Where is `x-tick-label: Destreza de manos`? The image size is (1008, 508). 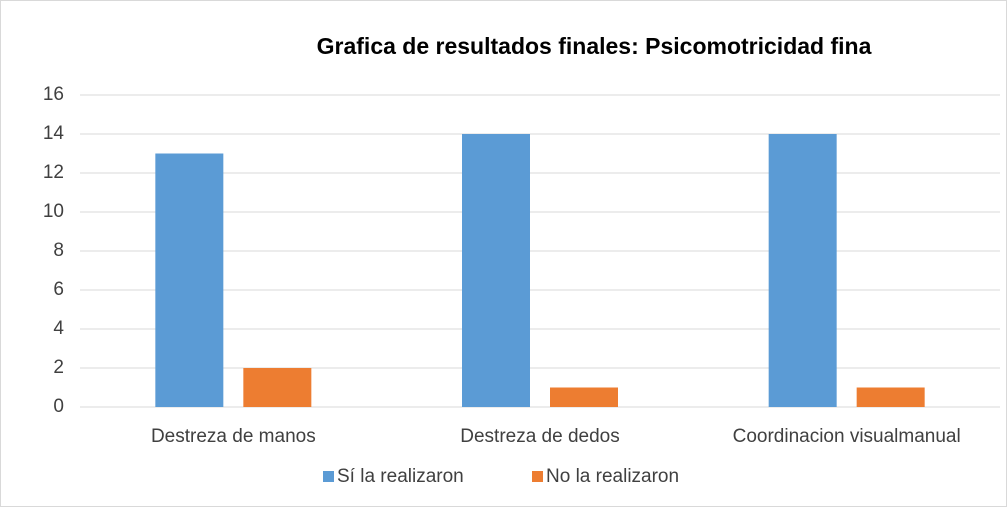 x-tick-label: Destreza de manos is located at coordinates (233, 436).